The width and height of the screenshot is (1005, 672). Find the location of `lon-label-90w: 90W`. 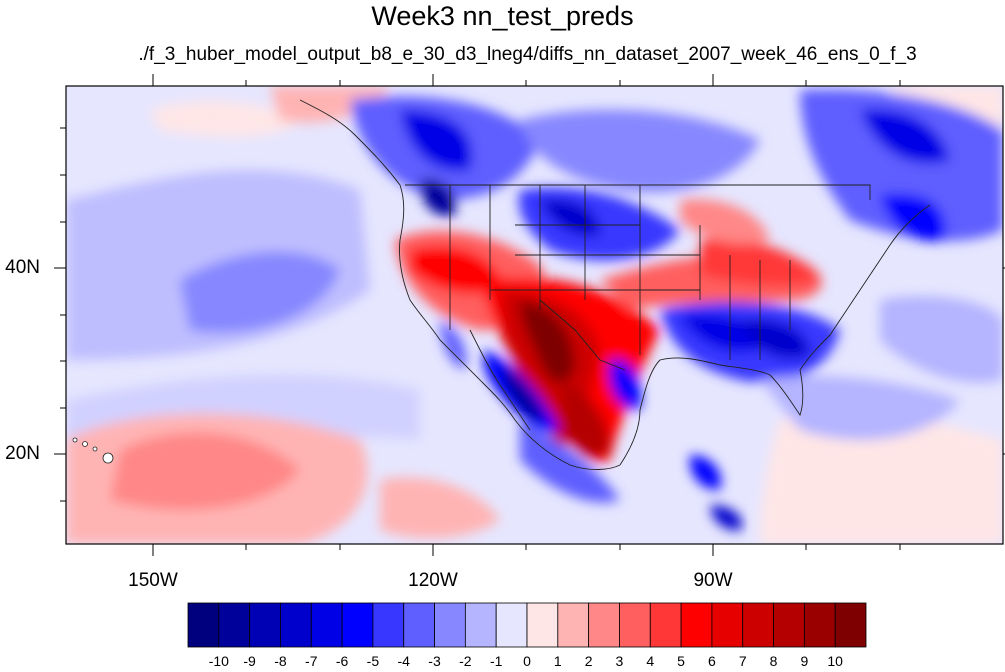

lon-label-90w: 90W is located at coordinates (713, 580).